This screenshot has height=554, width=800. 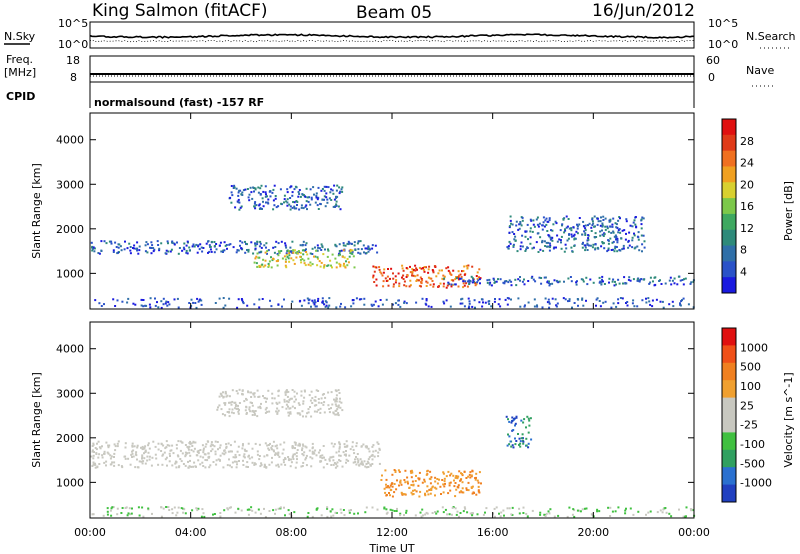 I want to click on x-tick-label: 04:00, so click(x=191, y=532).